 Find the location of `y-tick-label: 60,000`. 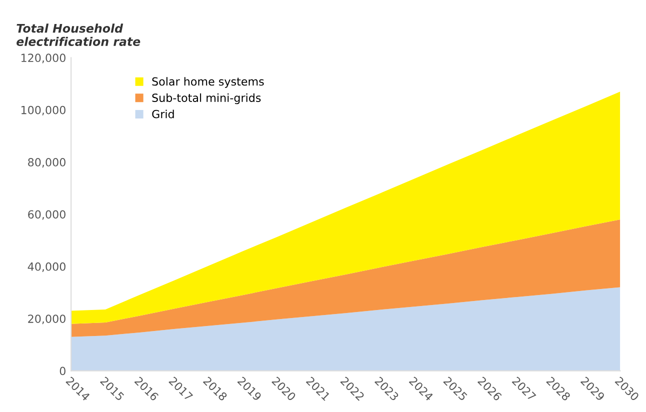

y-tick-label: 60,000 is located at coordinates (47, 215).